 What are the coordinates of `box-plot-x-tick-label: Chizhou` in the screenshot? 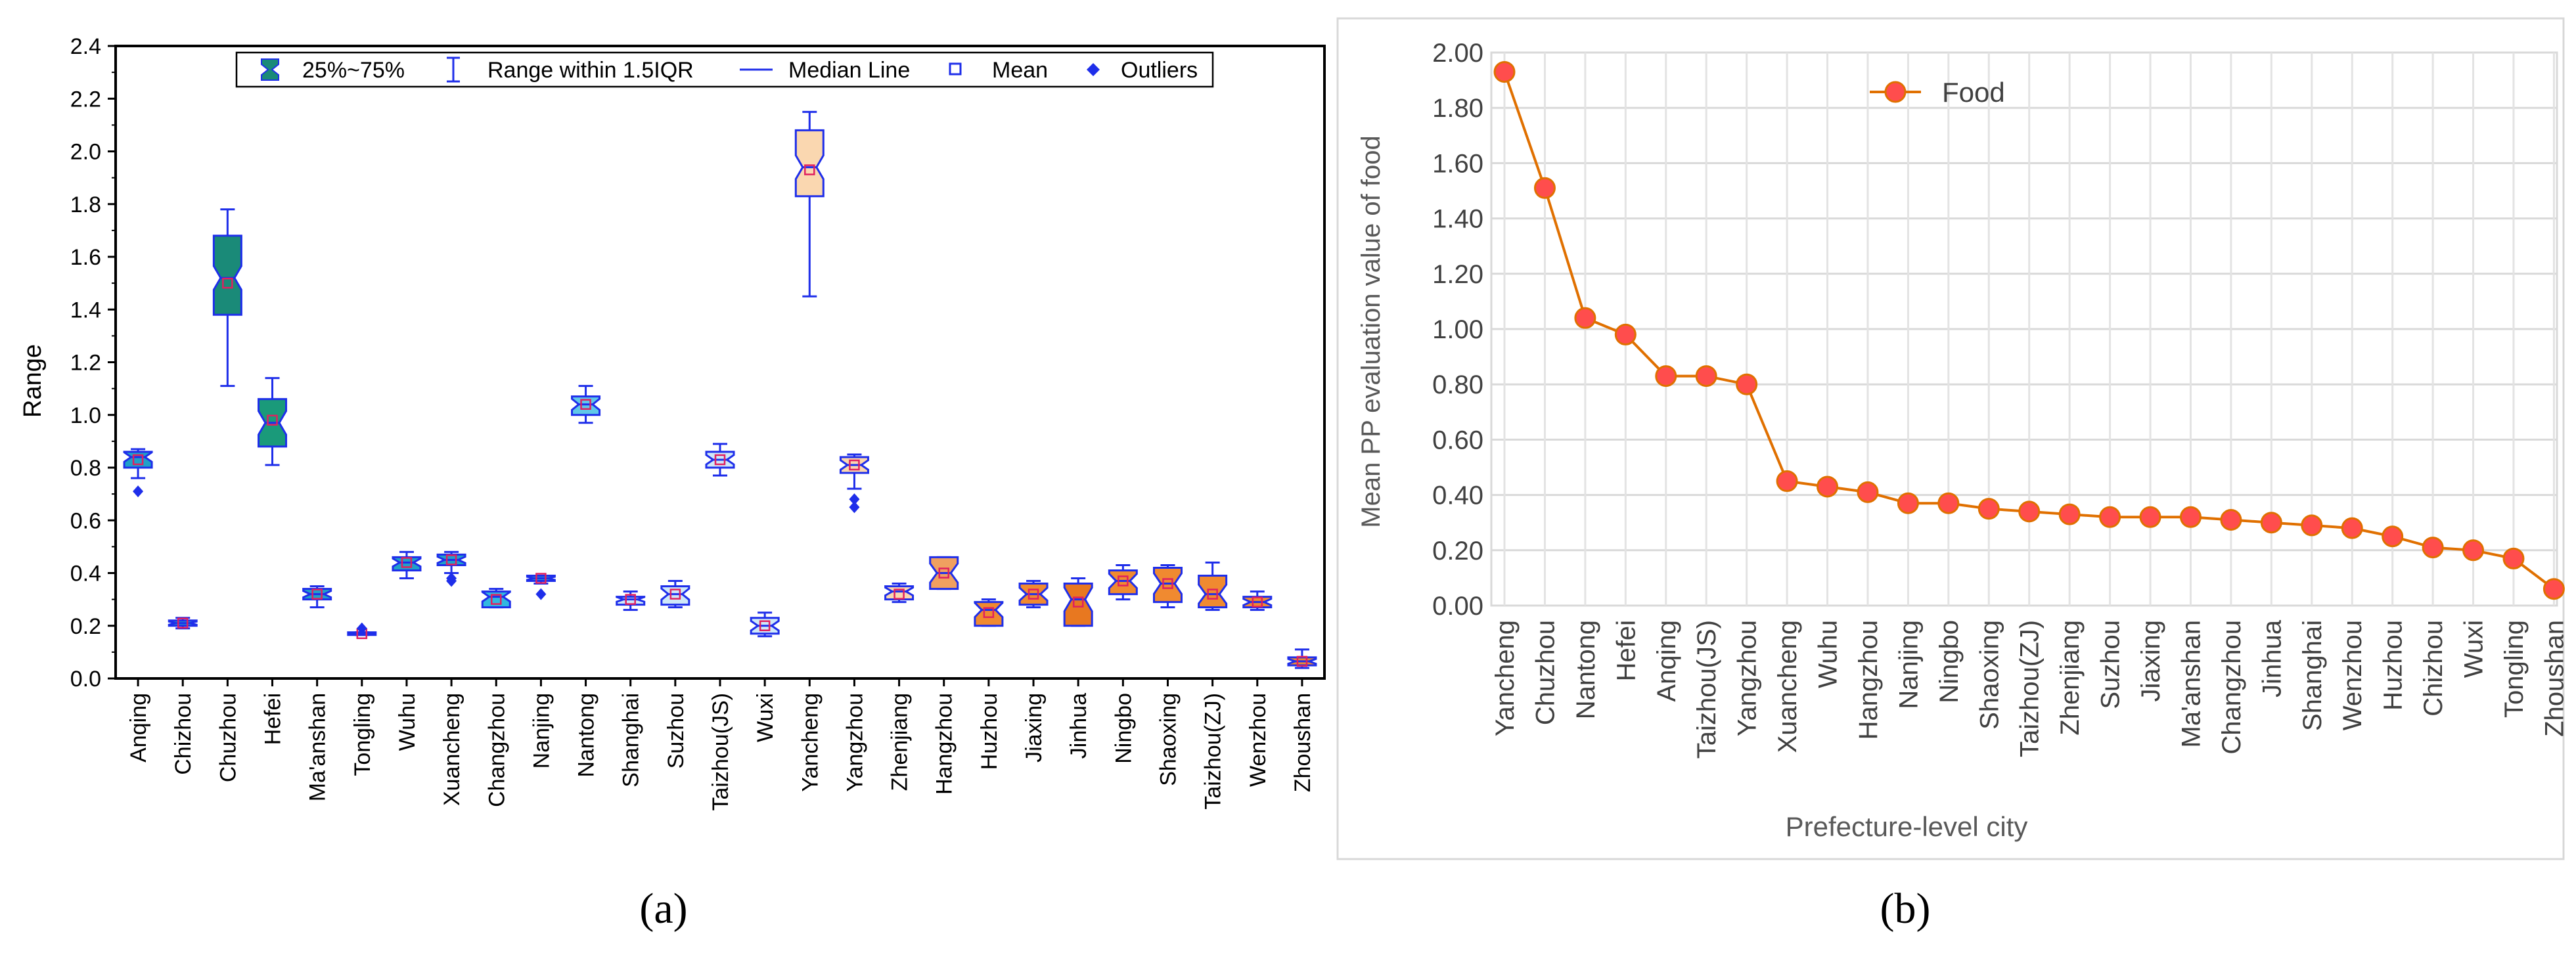 It's located at (183, 734).